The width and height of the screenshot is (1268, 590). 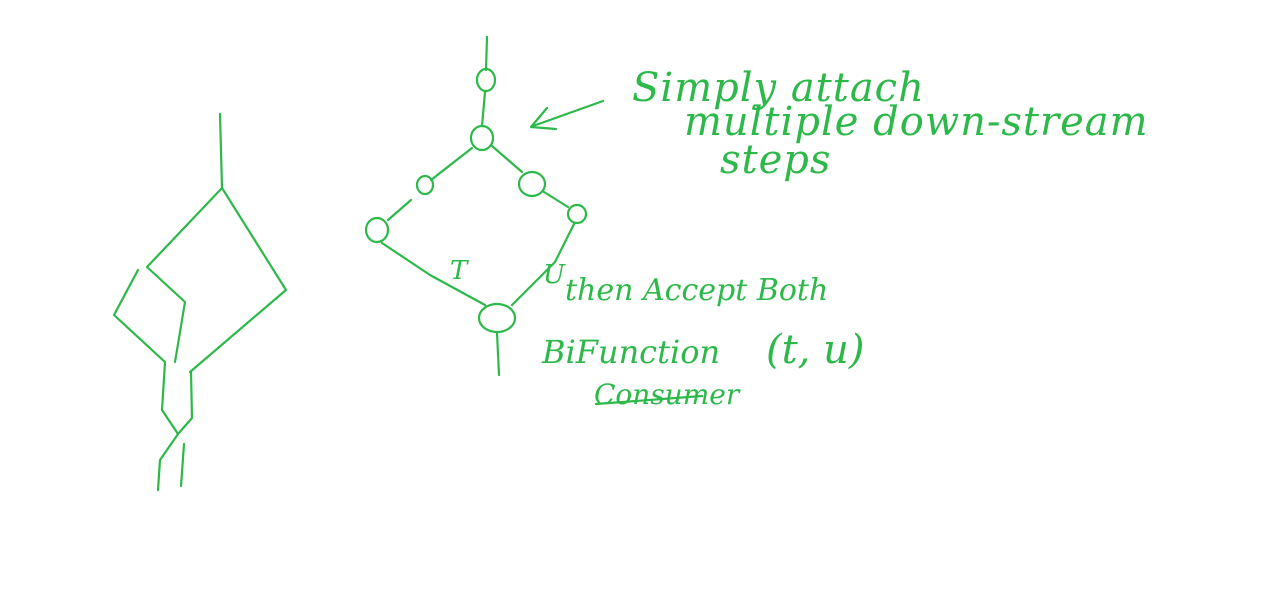 What do you see at coordinates (631, 352) in the screenshot?
I see `bifunction-text: BiFunction` at bounding box center [631, 352].